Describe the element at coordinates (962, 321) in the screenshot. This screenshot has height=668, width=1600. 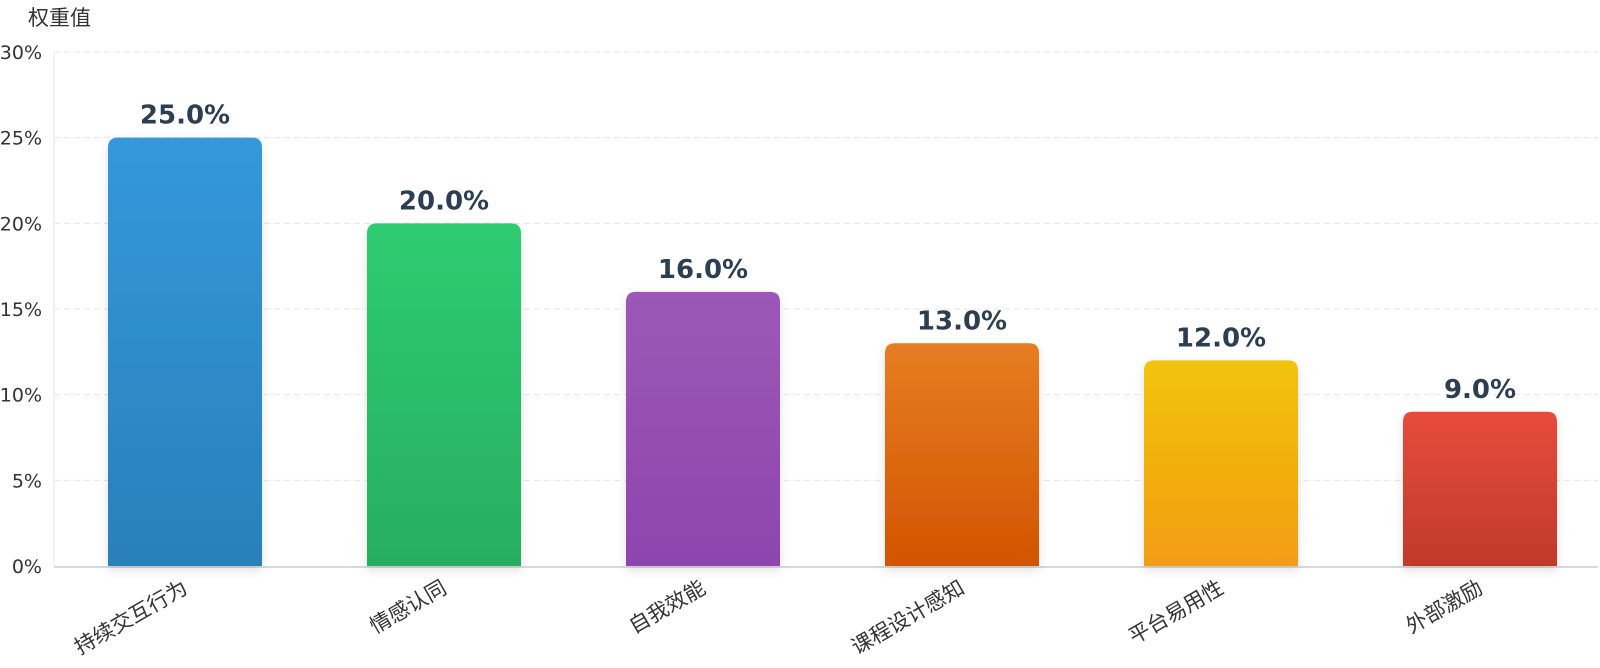
I see `bar-value-label: 13.0%` at that location.